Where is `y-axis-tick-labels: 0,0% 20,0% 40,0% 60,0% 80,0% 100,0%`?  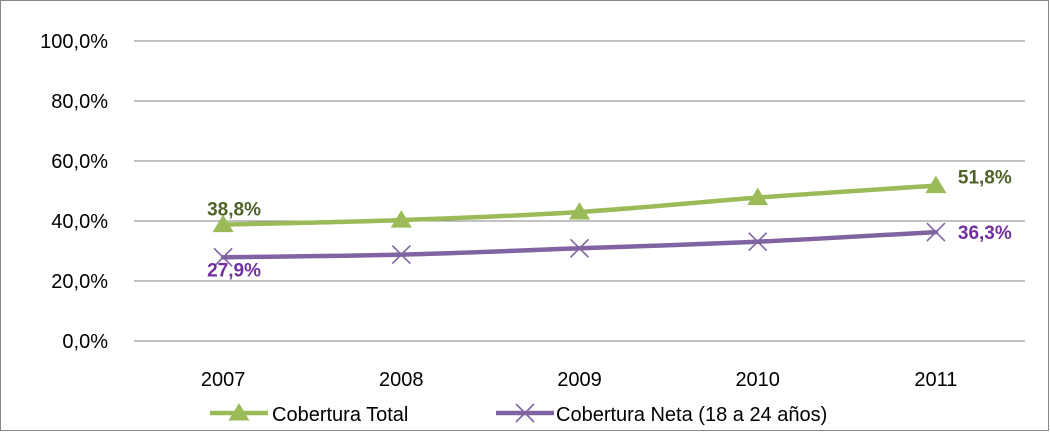 y-axis-tick-labels: 0,0% 20,0% 40,0% 60,0% 80,0% 100,0% is located at coordinates (74, 192).